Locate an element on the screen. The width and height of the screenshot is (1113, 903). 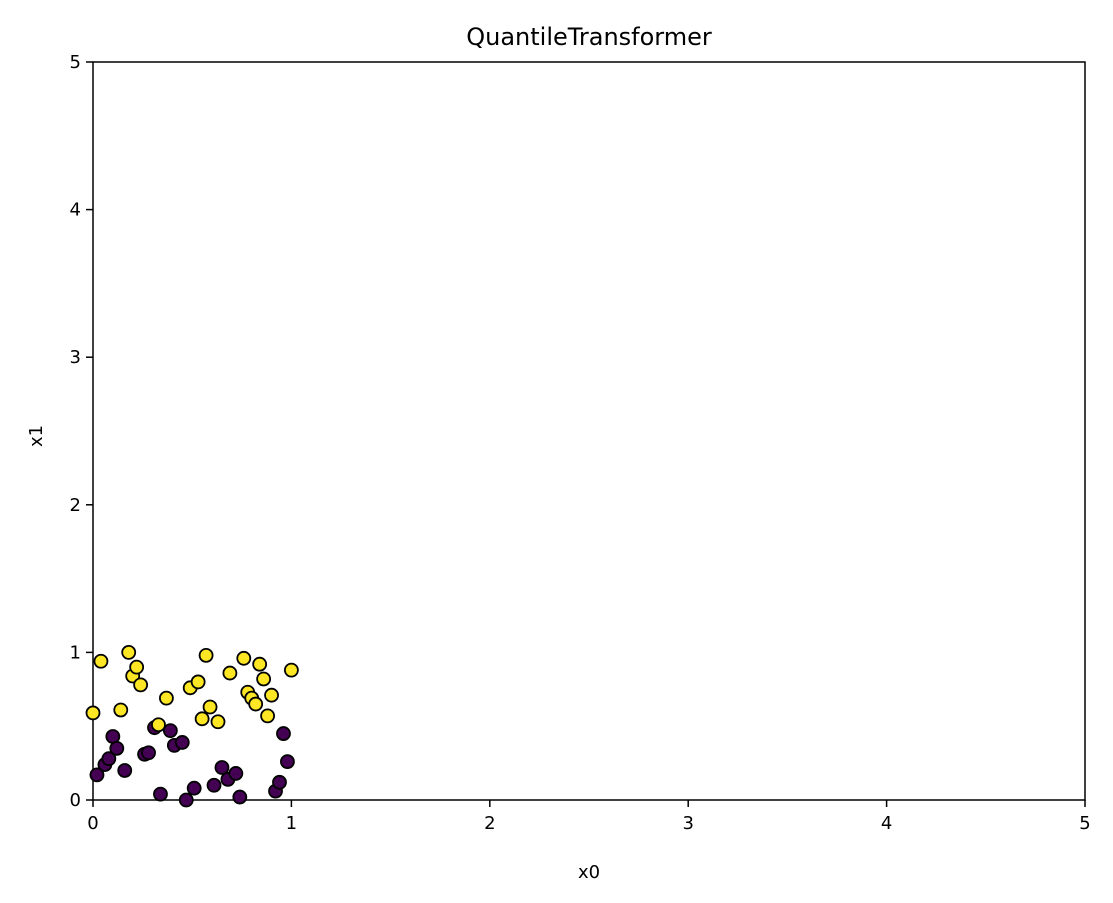
y-tick-label: 0 is located at coordinates (75, 800).